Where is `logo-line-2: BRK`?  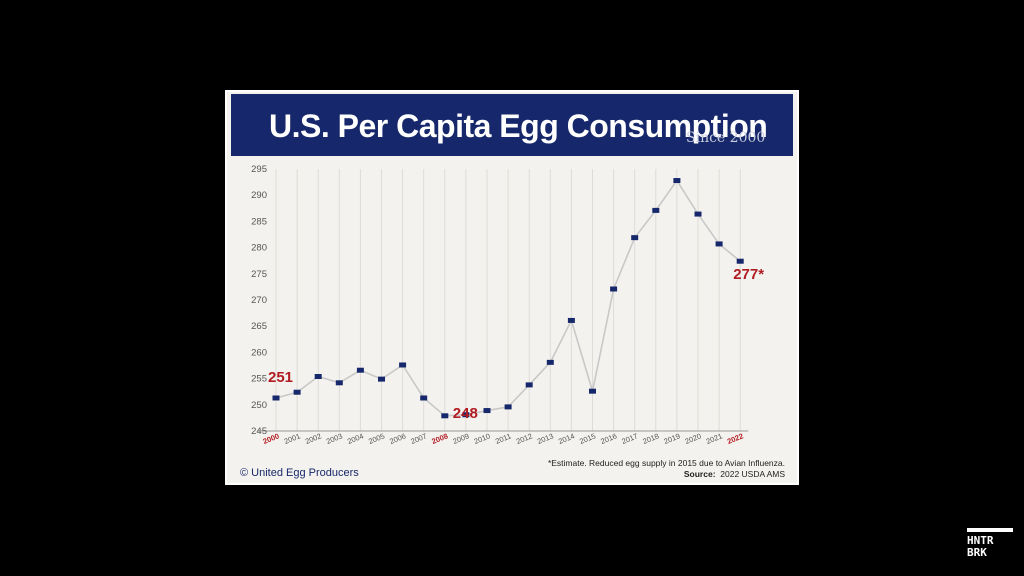 logo-line-2: BRK is located at coordinates (977, 552).